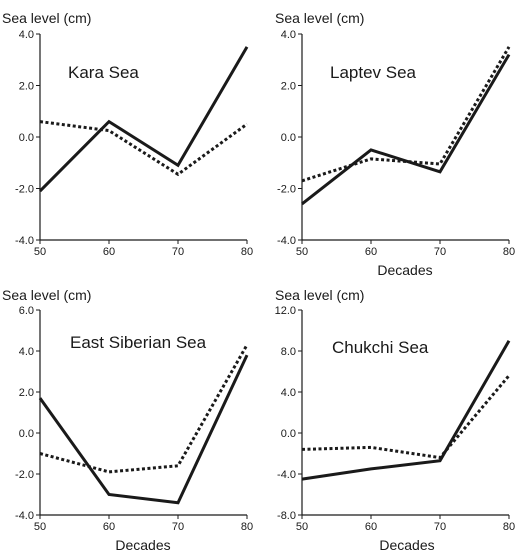 This screenshot has width=516, height=555. I want to click on y-tick-label: 6.0, so click(26, 311).